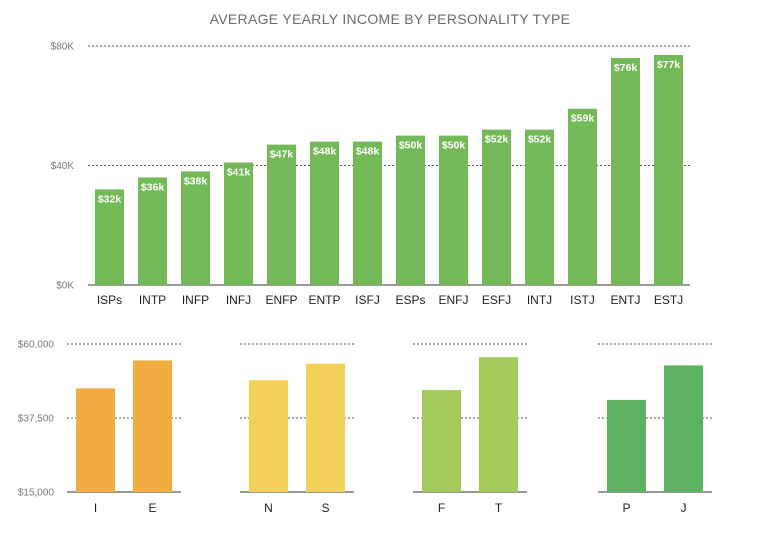 Image resolution: width=762 pixels, height=542 pixels. I want to click on x-tick-label: N, so click(268, 508).